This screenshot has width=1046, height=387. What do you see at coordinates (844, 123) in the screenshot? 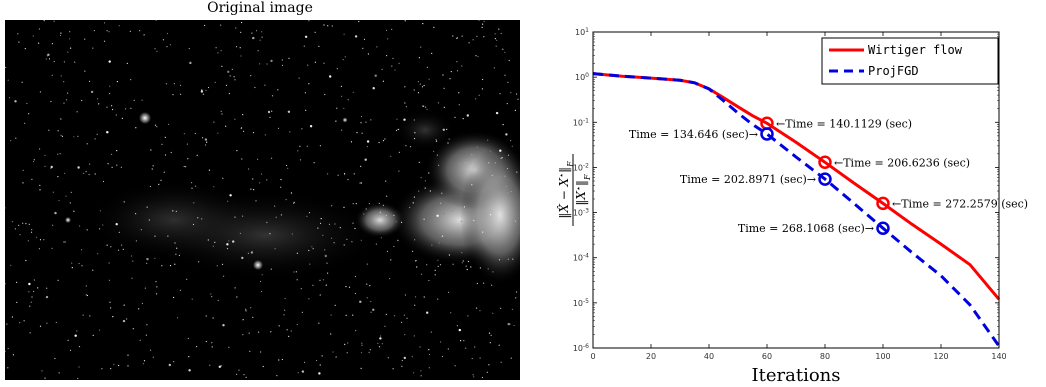
I see `time-annotation: ←Time = 140.1129 (sec)` at bounding box center [844, 123].